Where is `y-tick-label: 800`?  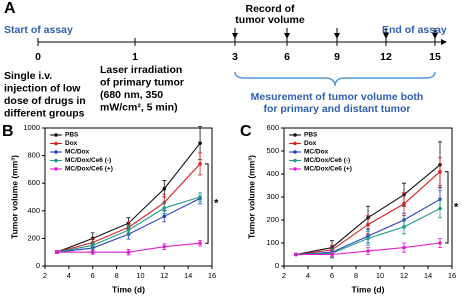
y-tick-label: 800 is located at coordinates (33, 155).